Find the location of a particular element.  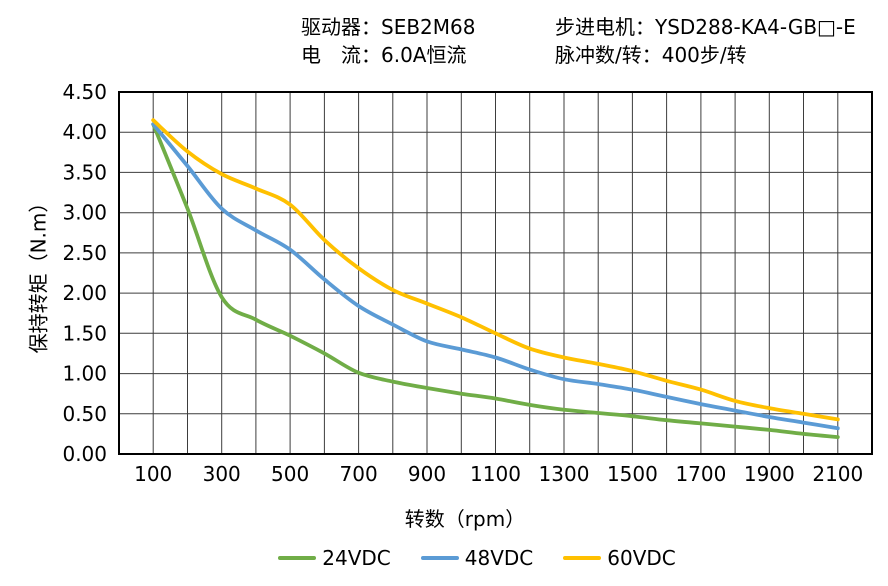

svg-text: 3.50 is located at coordinates (84, 172).